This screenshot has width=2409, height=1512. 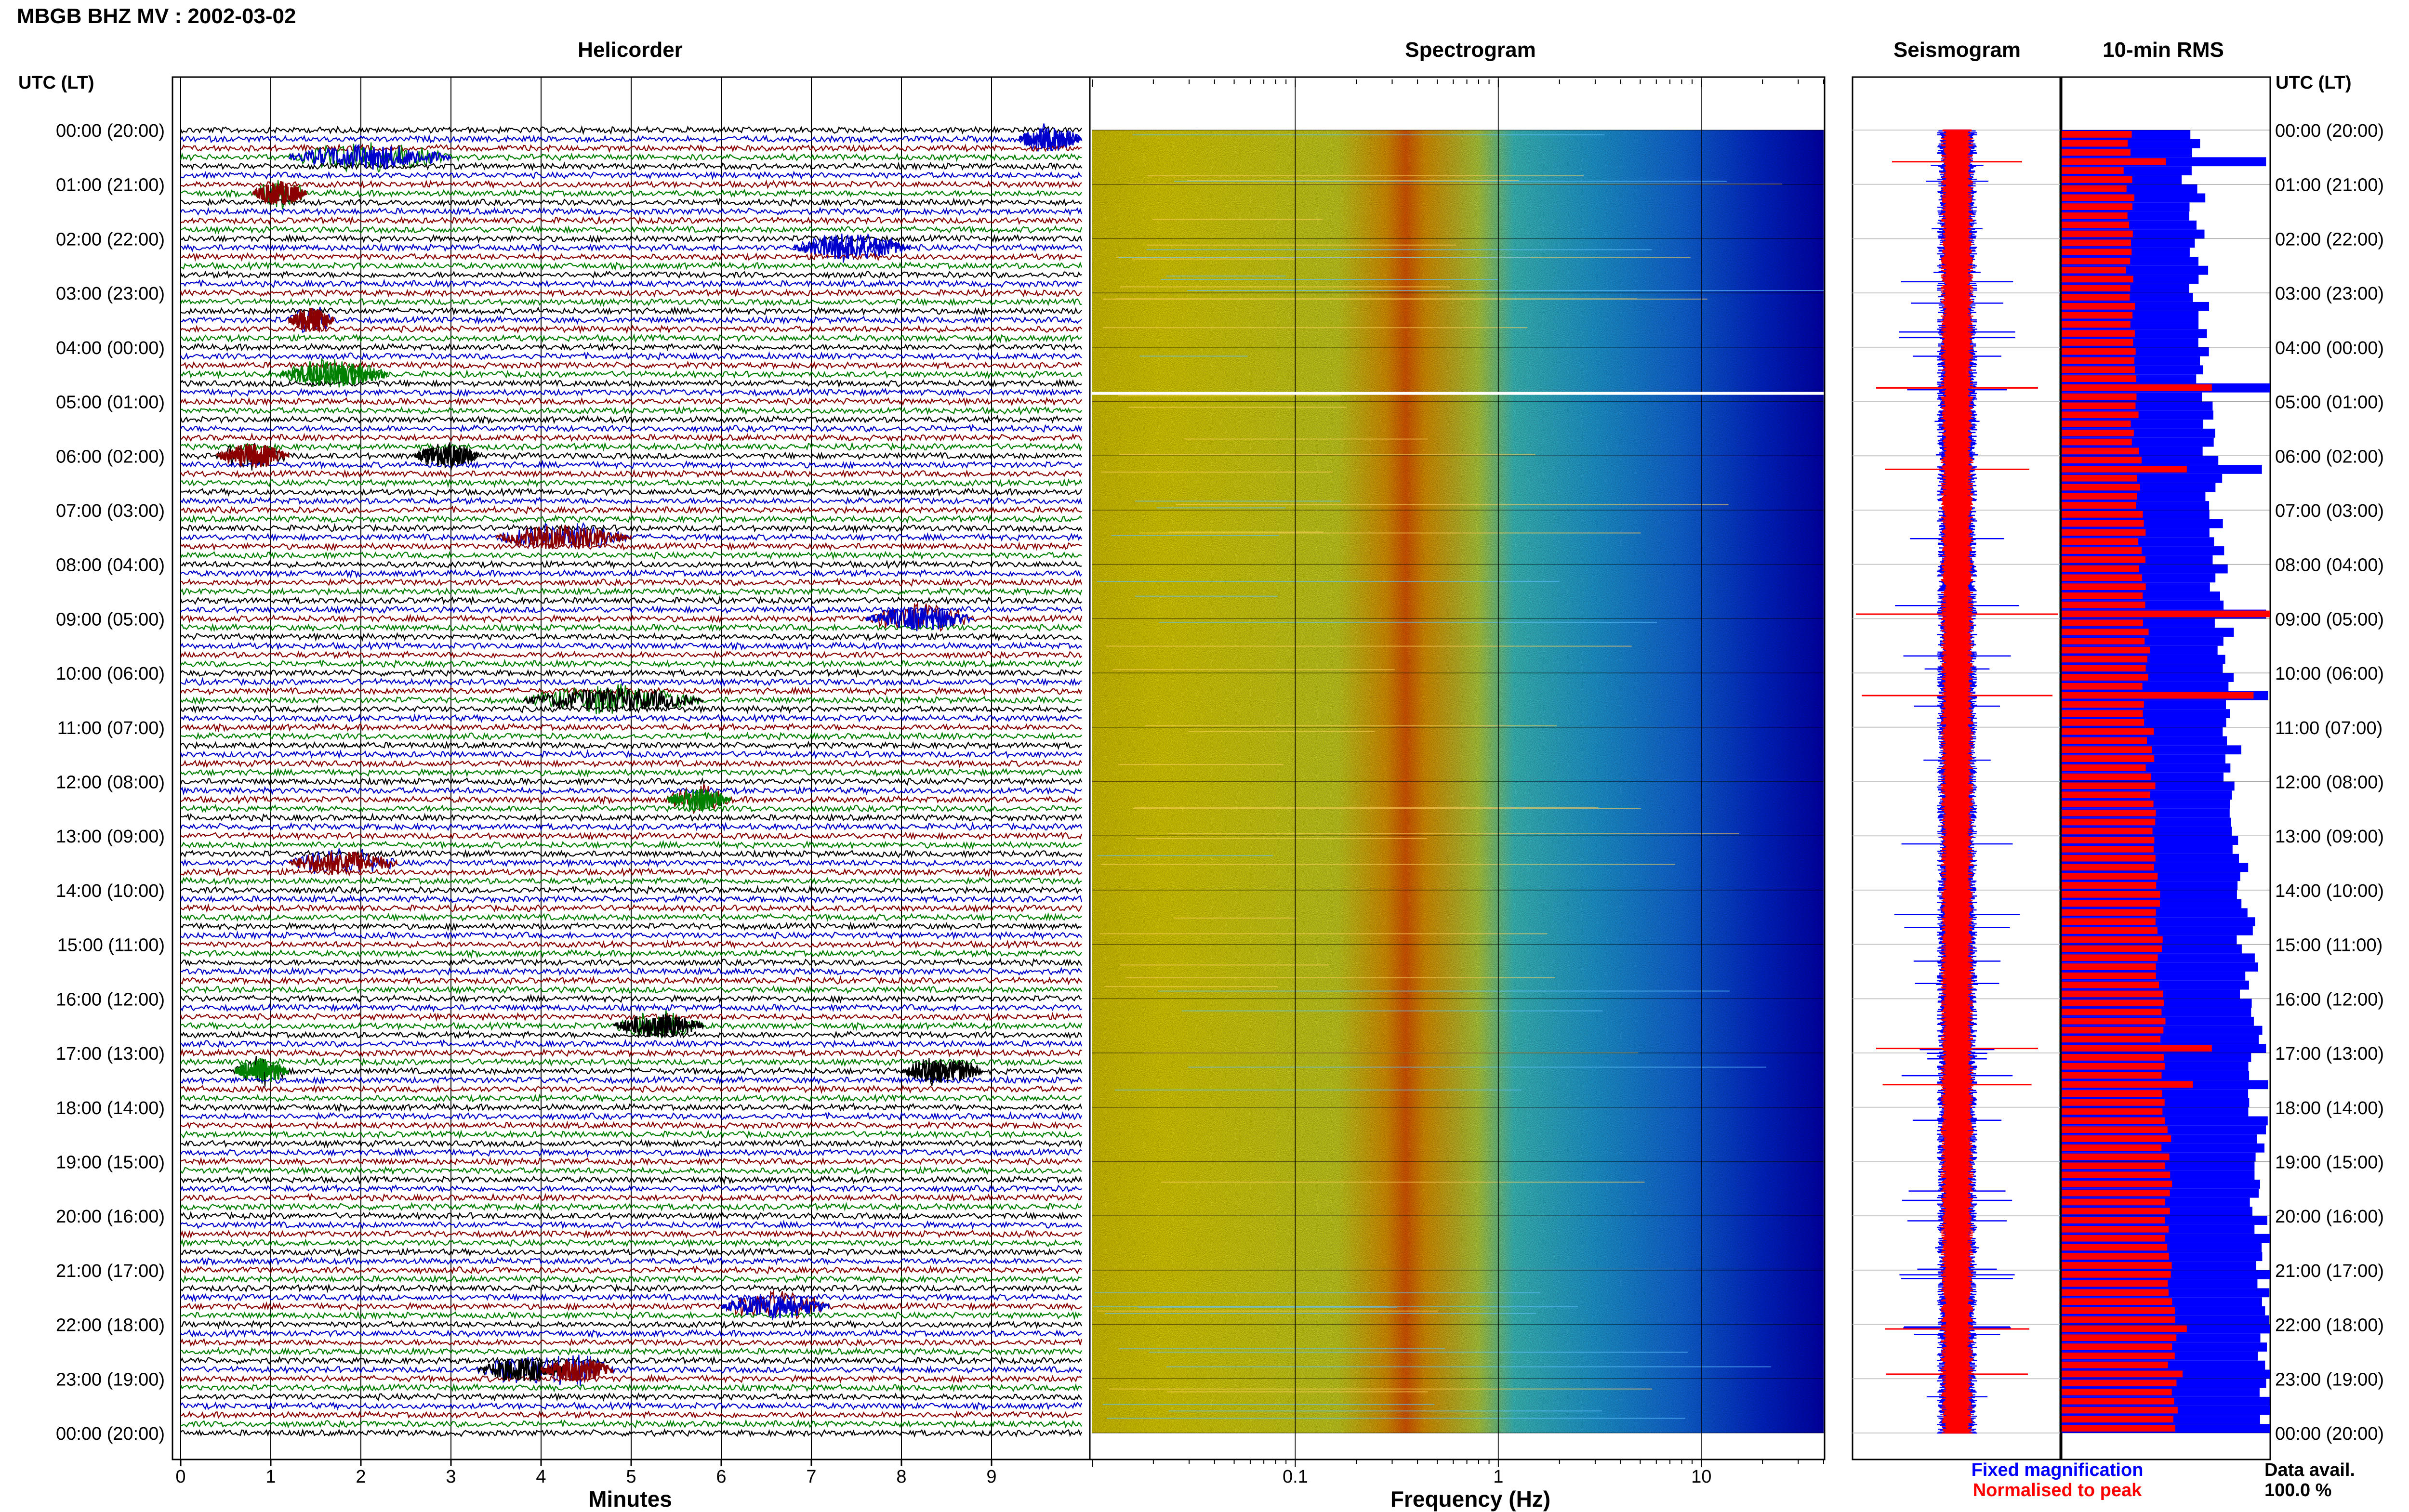 What do you see at coordinates (1470, 50) in the screenshot?
I see `spectrogram-title: Spectrogram` at bounding box center [1470, 50].